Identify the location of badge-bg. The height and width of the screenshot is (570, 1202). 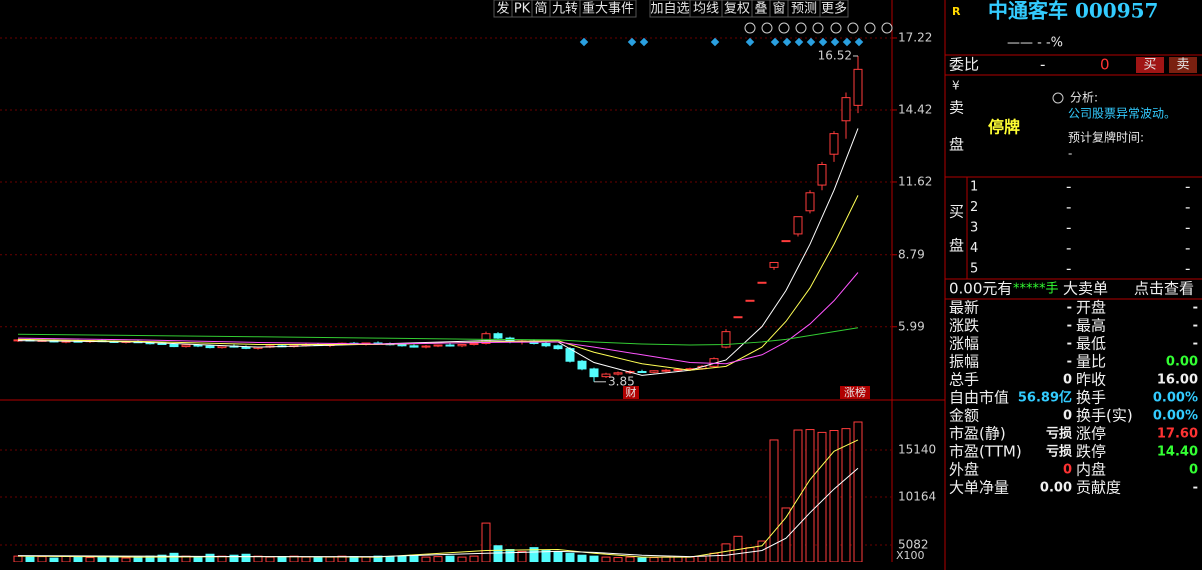
(631, 392).